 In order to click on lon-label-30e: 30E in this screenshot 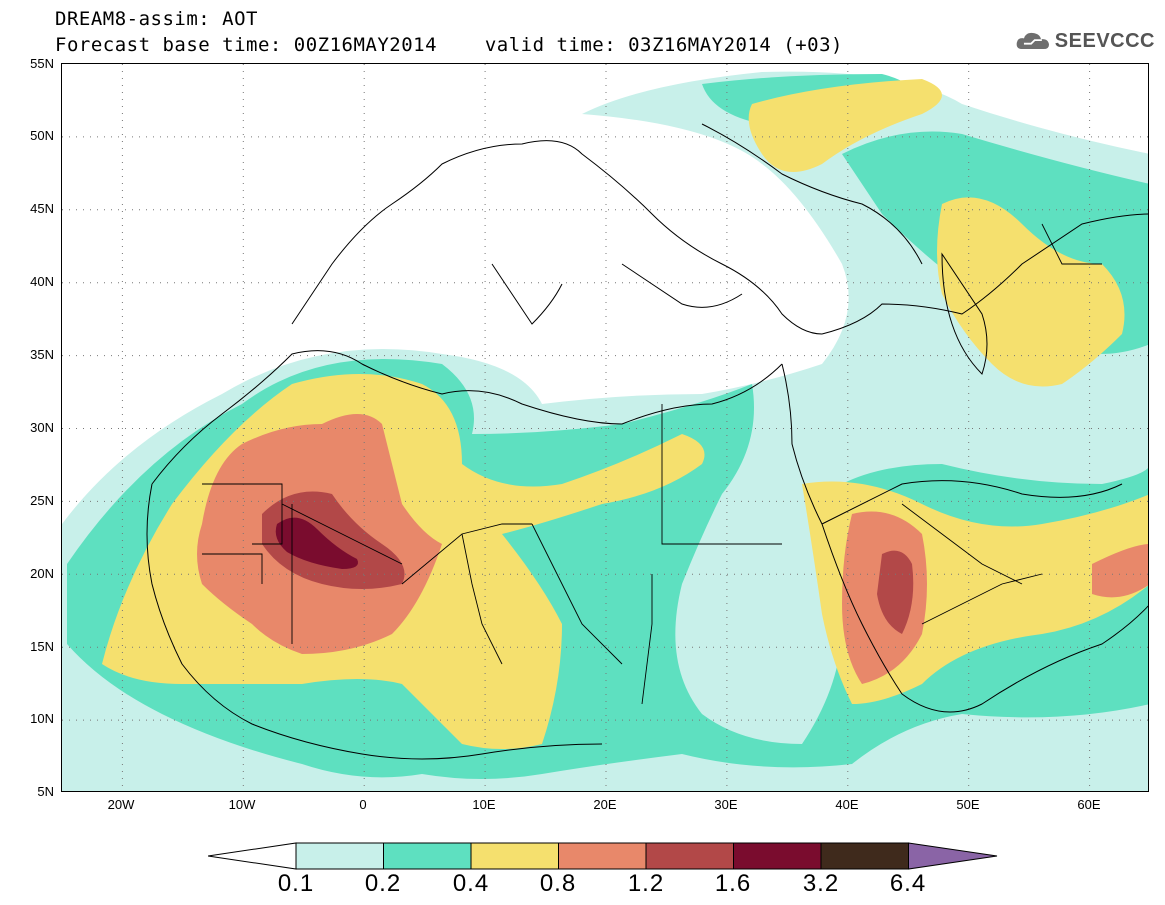, I will do `click(726, 804)`.